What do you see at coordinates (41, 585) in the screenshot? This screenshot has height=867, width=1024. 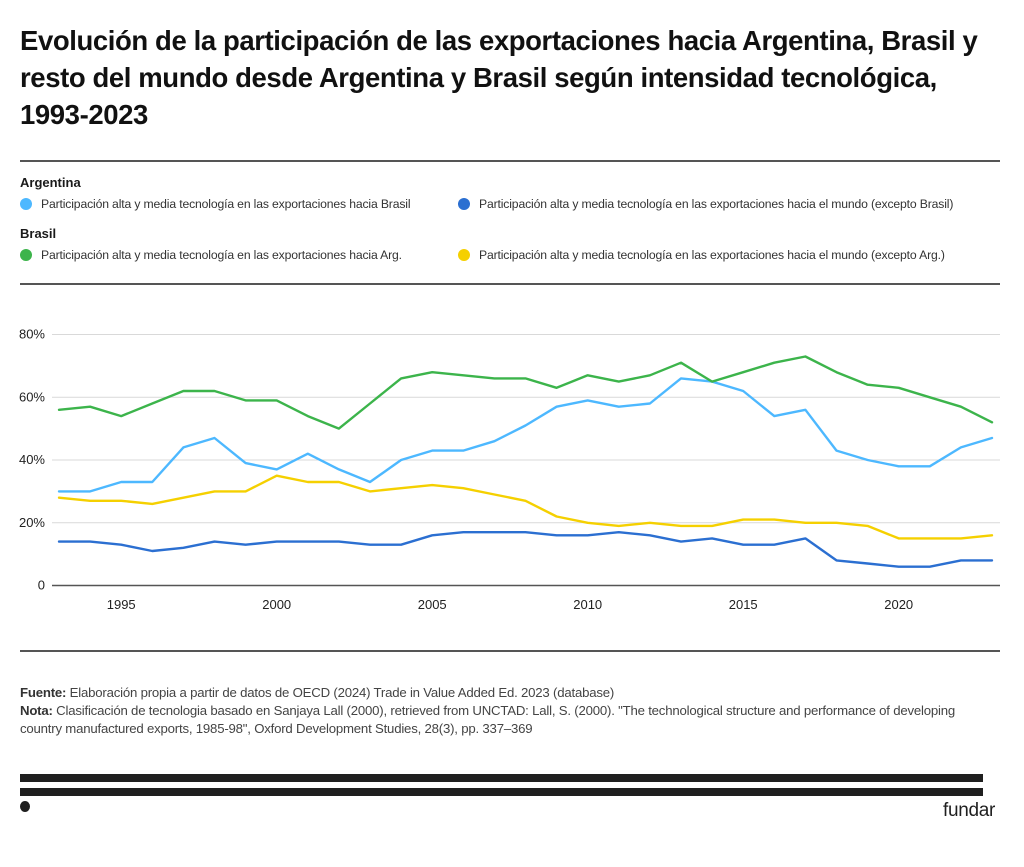 I see `y-tick-label: 0` at bounding box center [41, 585].